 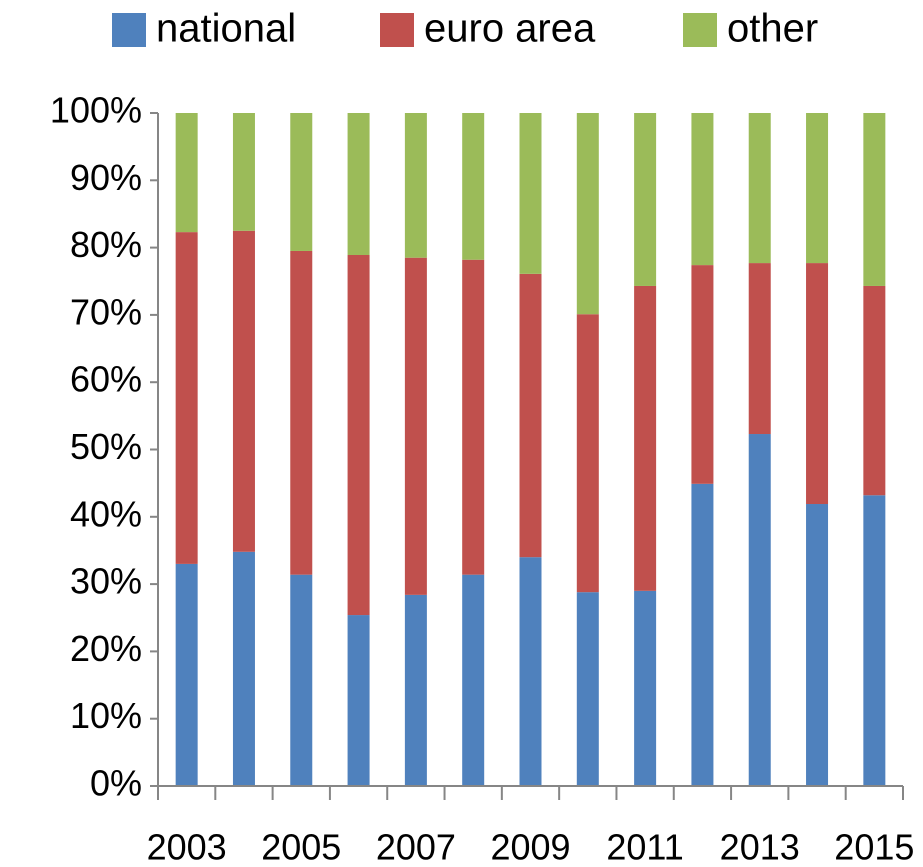 What do you see at coordinates (760, 847) in the screenshot?
I see `x-tick-label: 2013` at bounding box center [760, 847].